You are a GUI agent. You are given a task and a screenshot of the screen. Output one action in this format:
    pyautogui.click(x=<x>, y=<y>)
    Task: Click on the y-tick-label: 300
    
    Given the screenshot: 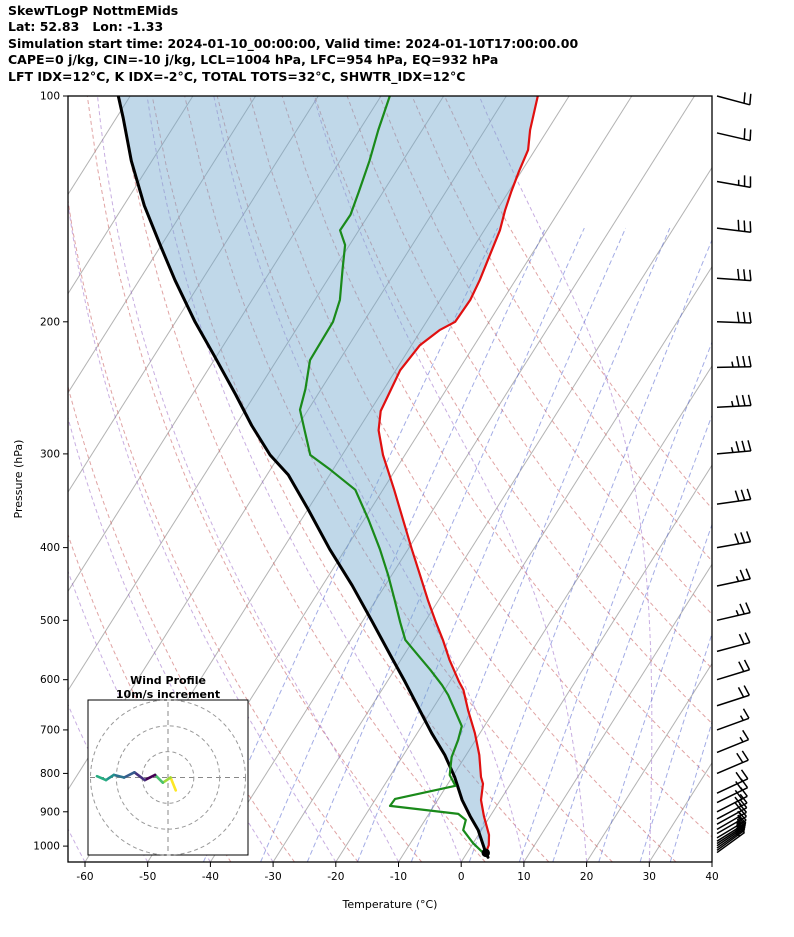 What is the action you would take?
    pyautogui.click(x=50, y=454)
    